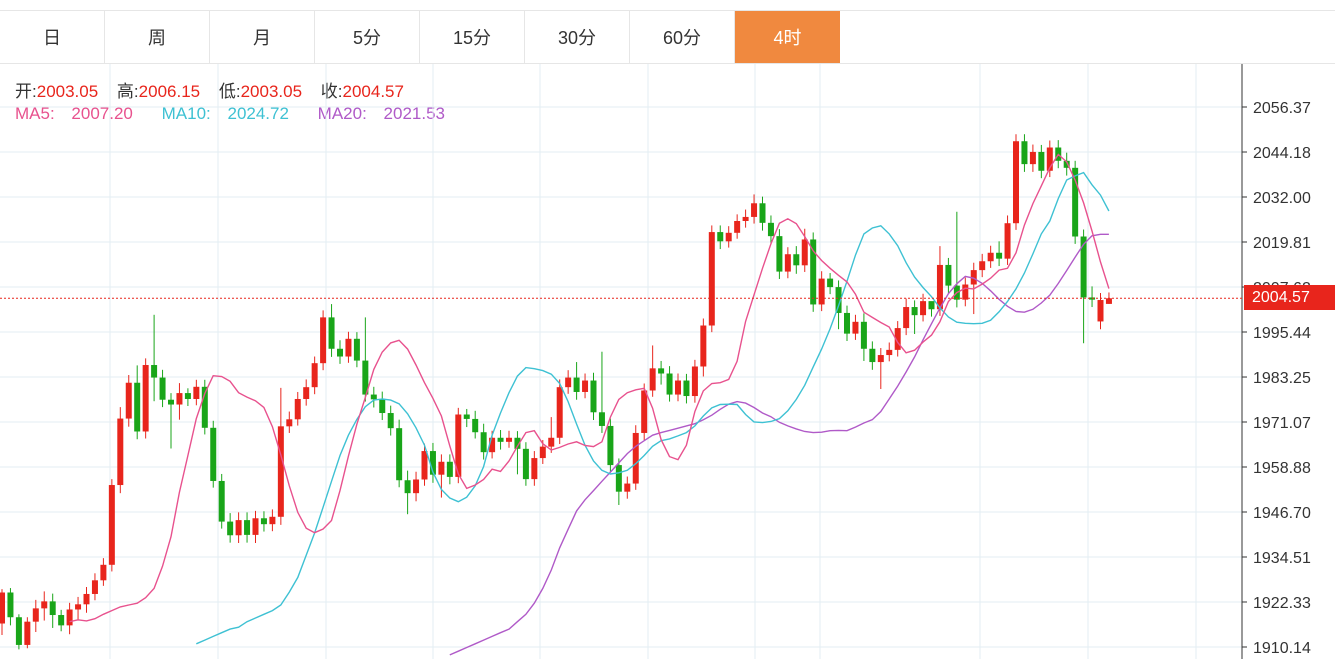  Describe the element at coordinates (472, 37) in the screenshot. I see `tab-4: 15分` at that location.